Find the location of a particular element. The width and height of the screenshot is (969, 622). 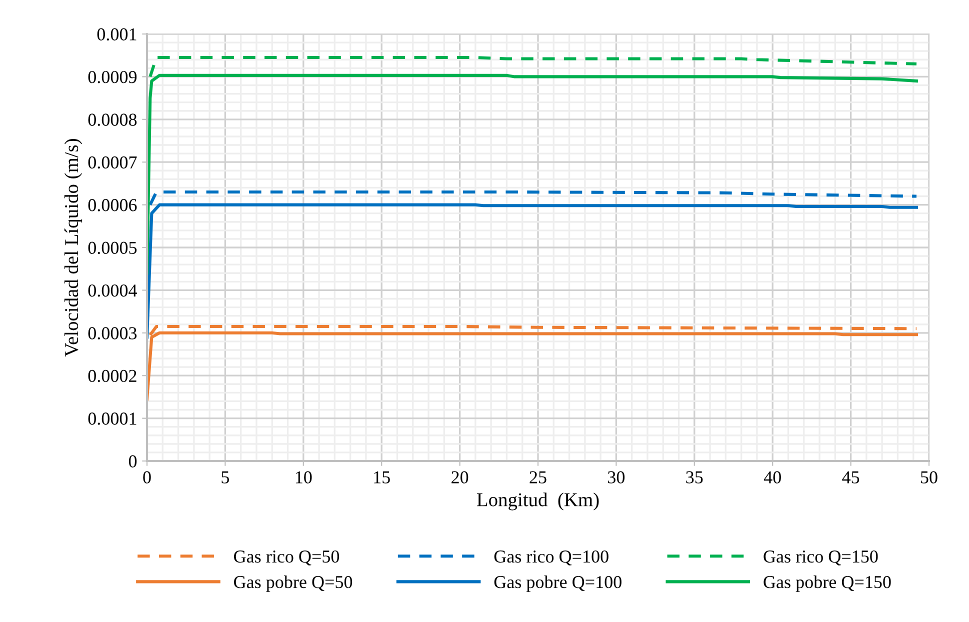

y-tick-label: 0 is located at coordinates (132, 461).